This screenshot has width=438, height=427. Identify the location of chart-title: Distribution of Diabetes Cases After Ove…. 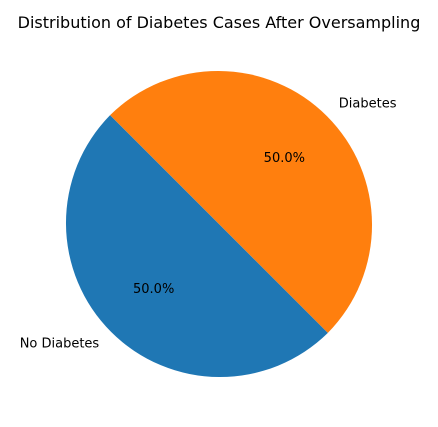
(219, 22).